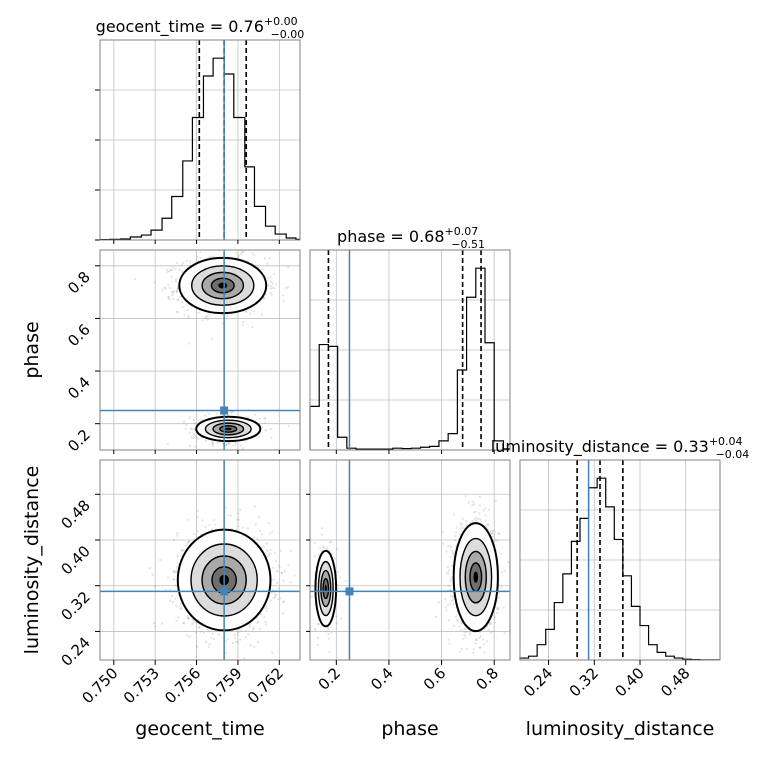  I want to click on histogram-step-luminosity_distance, so click(619, 569).